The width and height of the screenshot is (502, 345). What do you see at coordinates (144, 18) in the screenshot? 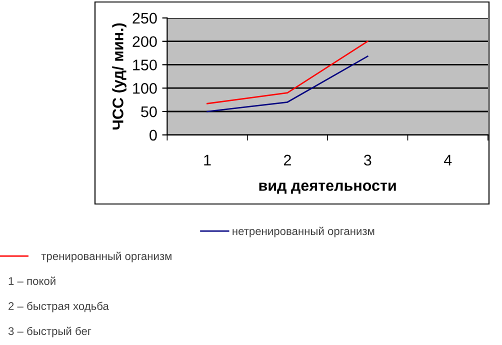
I see `y-tick-label: 250` at bounding box center [144, 18].